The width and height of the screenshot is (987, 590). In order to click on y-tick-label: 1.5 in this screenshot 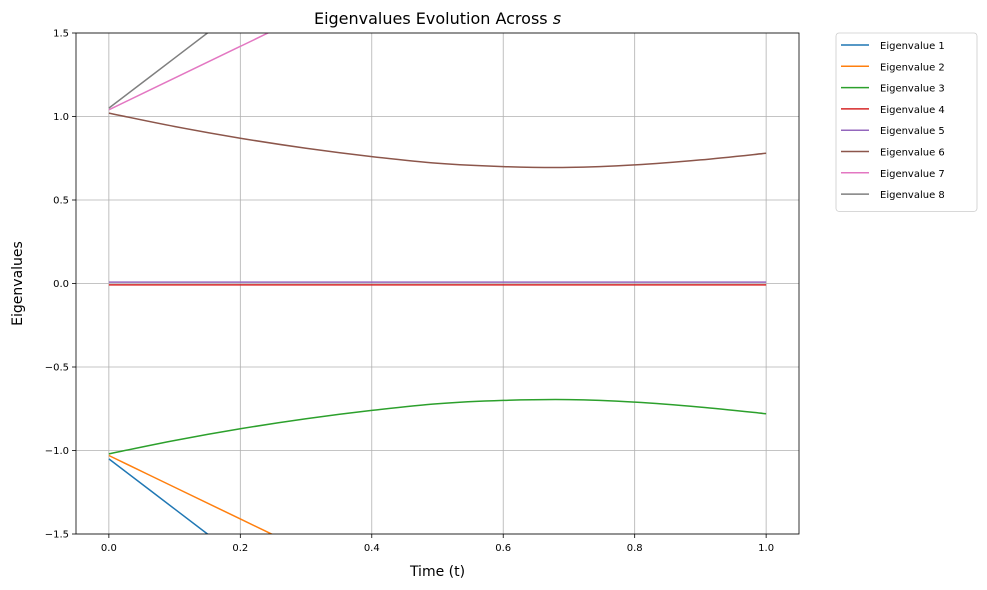, I will do `click(61, 34)`.